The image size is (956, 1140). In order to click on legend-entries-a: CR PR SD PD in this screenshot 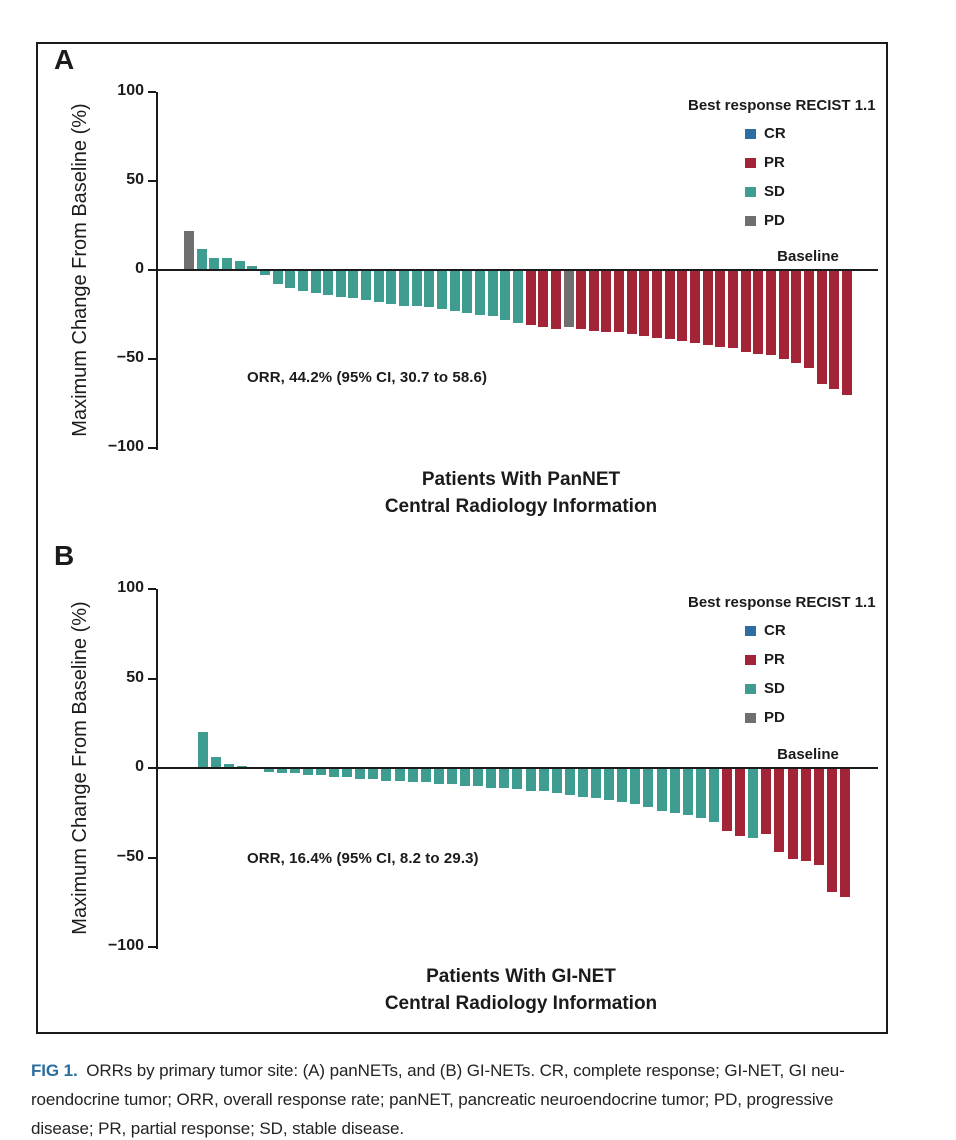, I will do `click(788, 177)`.